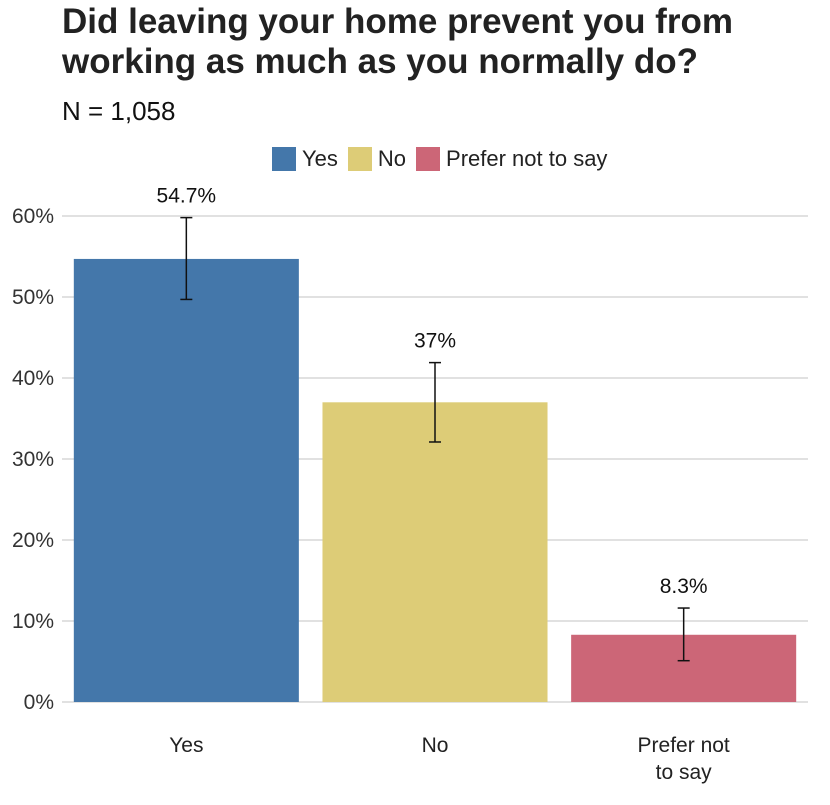  I want to click on y-tick-label: 30%, so click(33, 459).